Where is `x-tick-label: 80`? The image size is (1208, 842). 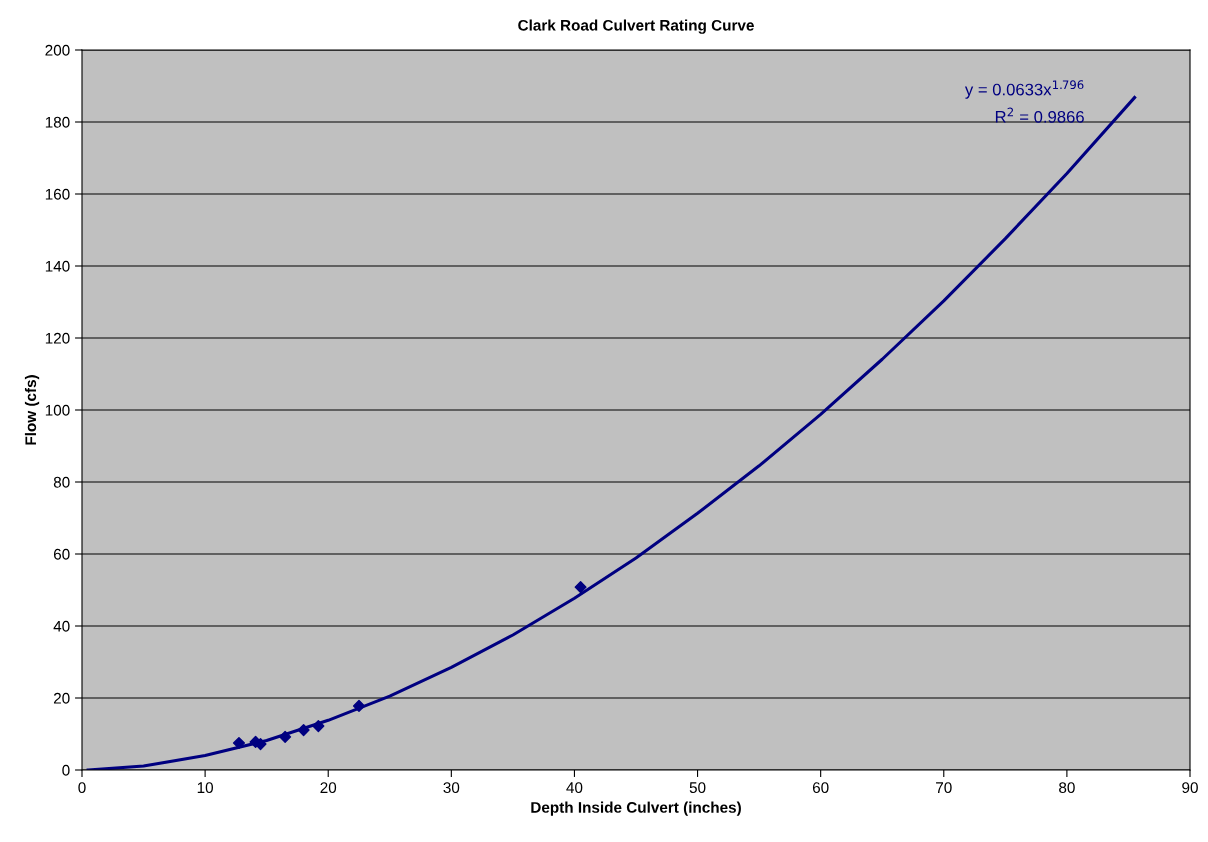
x-tick-label: 80 is located at coordinates (1067, 788).